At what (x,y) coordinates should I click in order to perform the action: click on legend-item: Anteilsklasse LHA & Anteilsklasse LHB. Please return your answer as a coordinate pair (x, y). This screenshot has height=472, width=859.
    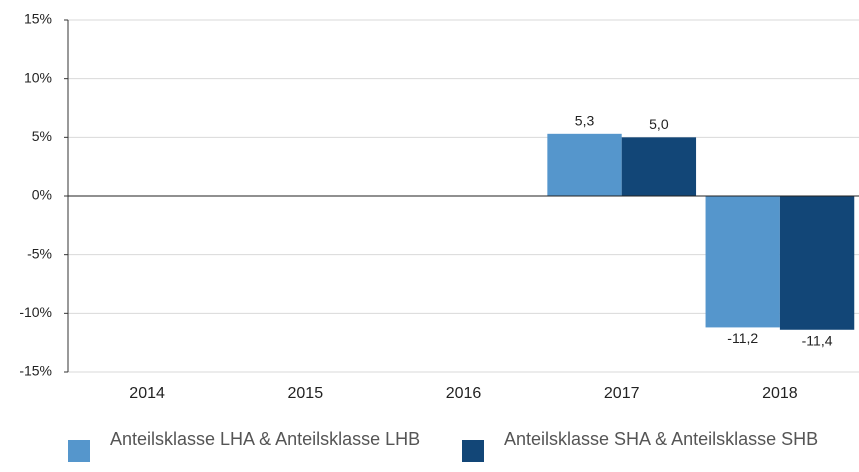
    Looking at the image, I should click on (259, 445).